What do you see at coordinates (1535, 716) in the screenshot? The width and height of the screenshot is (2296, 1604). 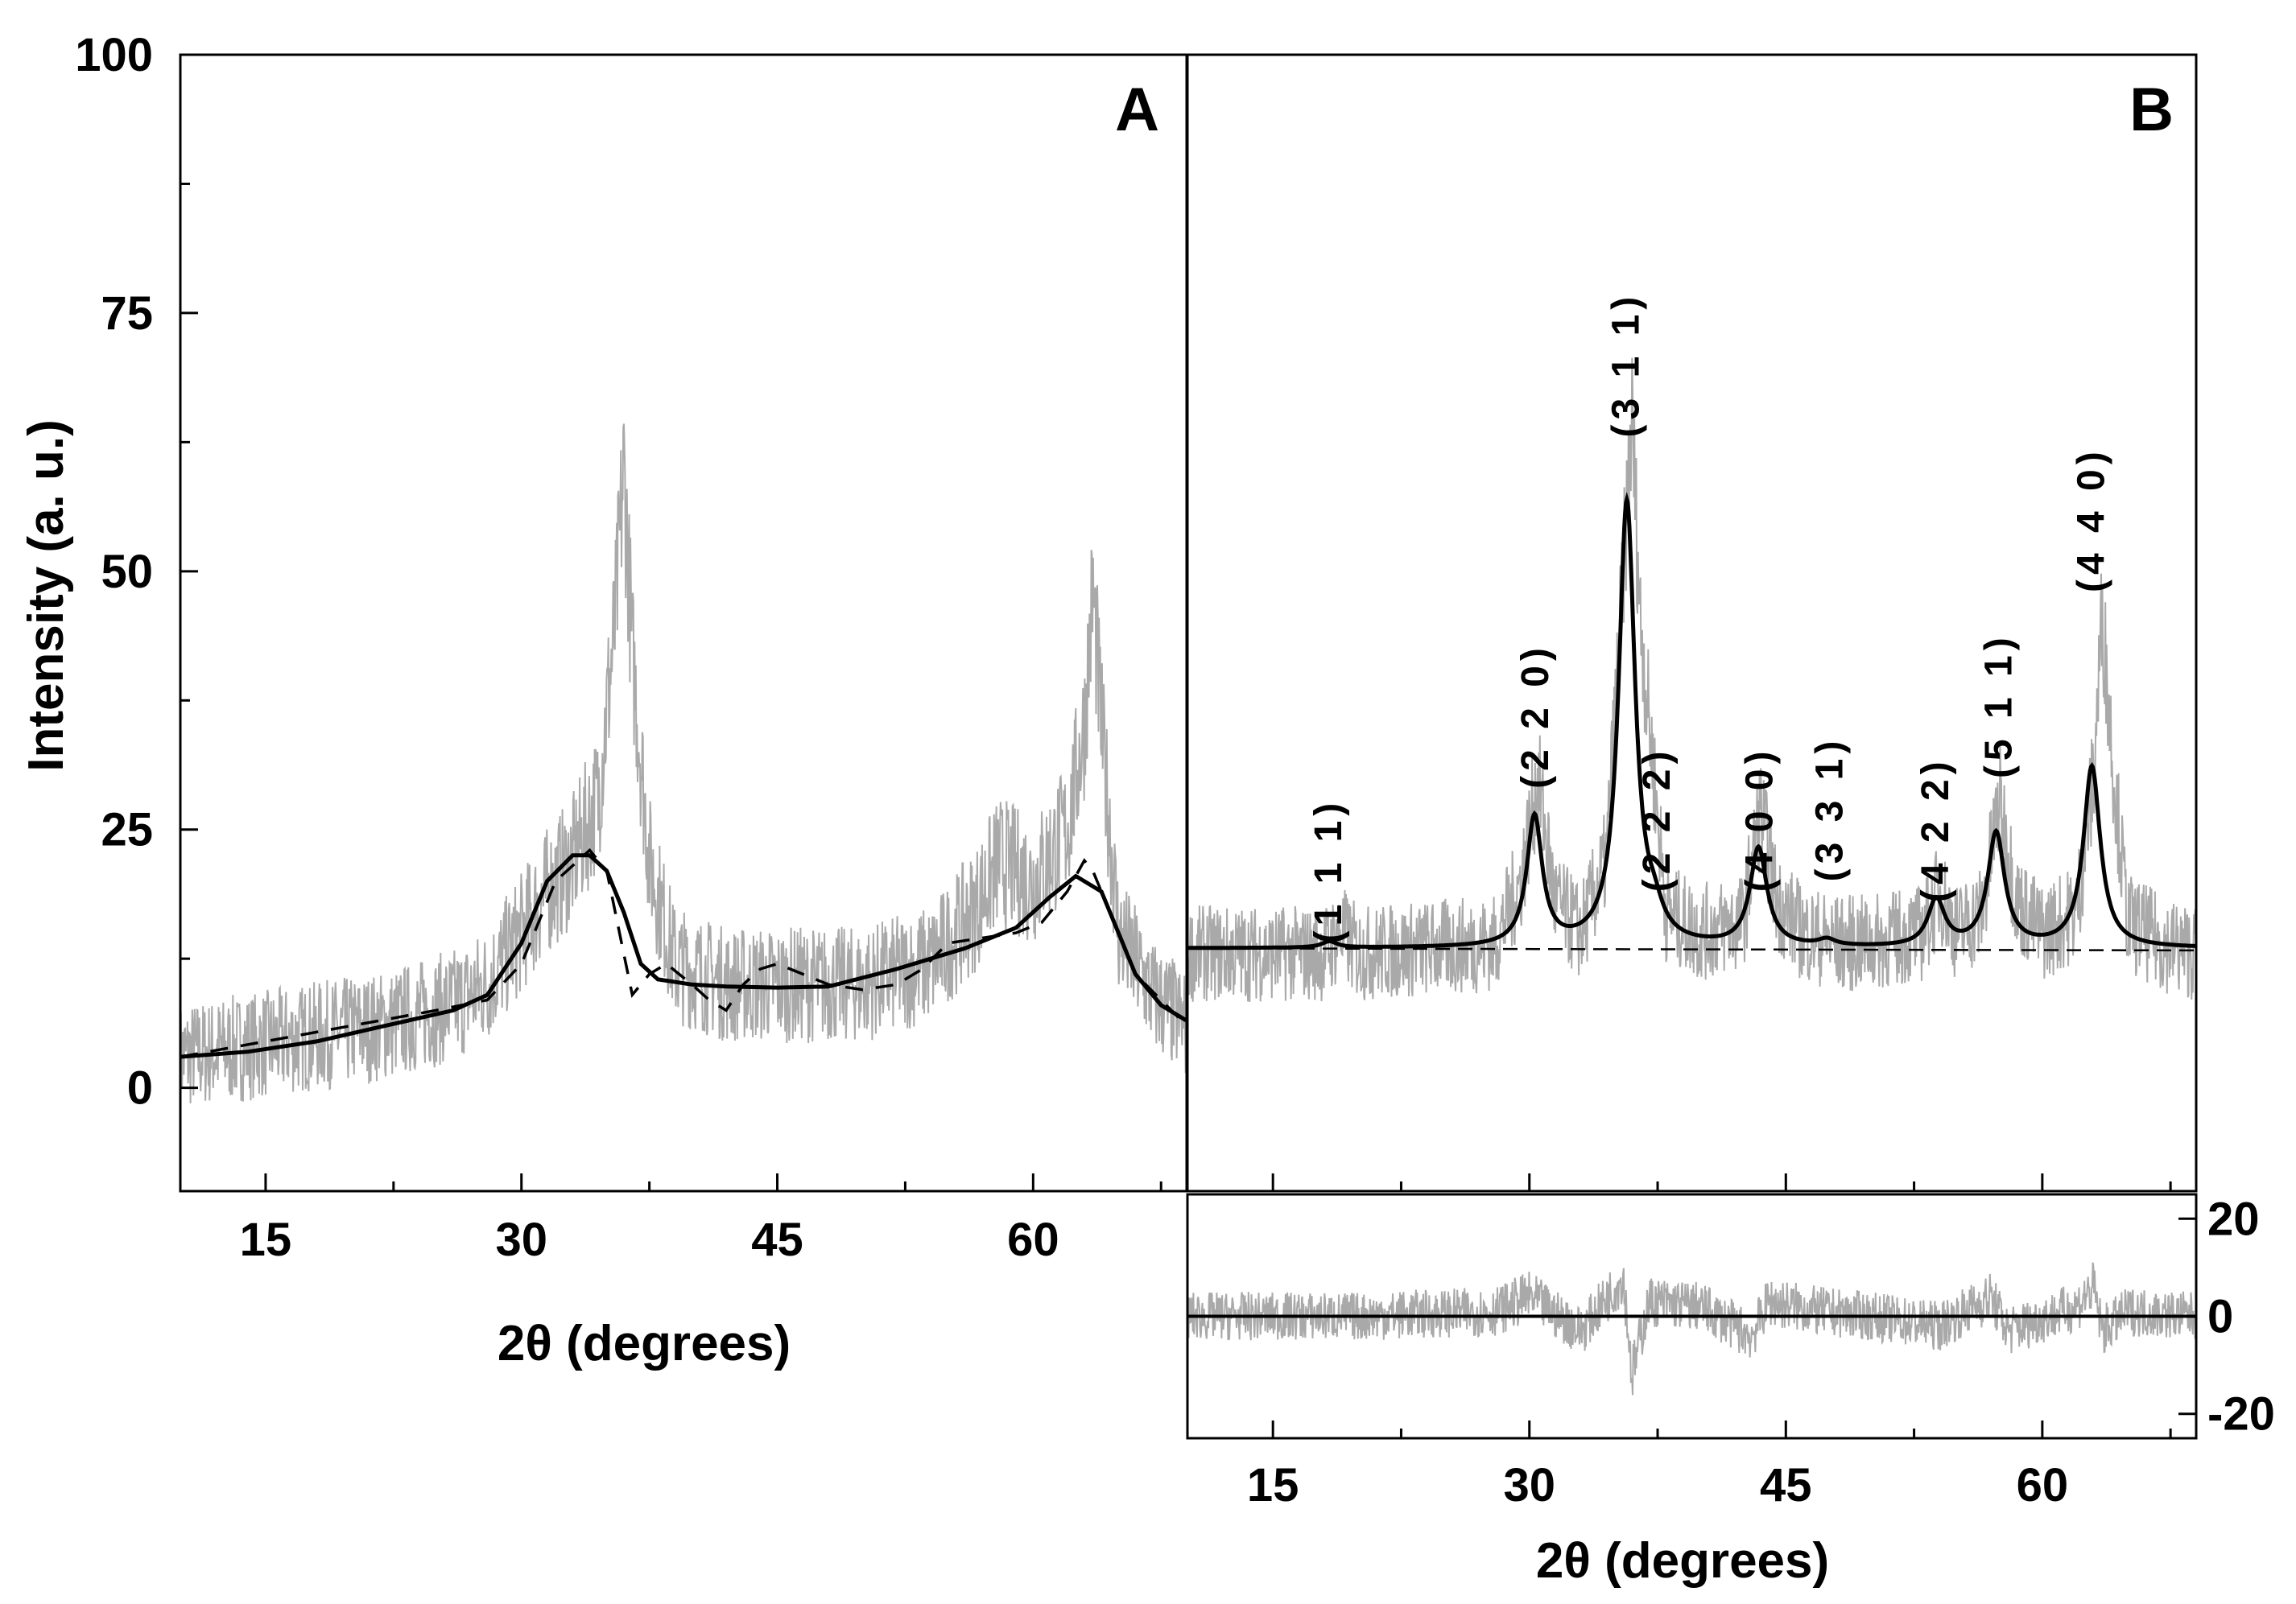 I see `peak-label: (2 2 0)` at bounding box center [1535, 716].